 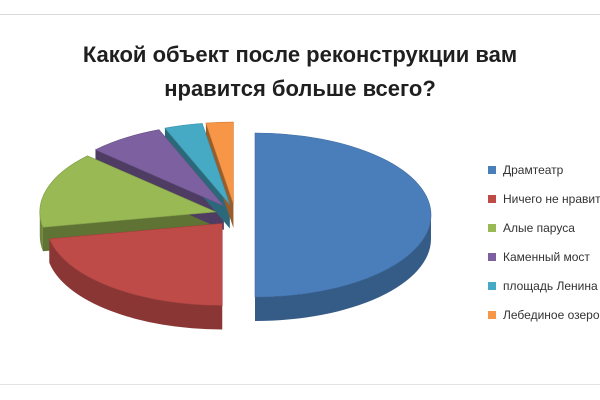 I want to click on pie-slice-площадь-ленина, so click(x=197, y=164).